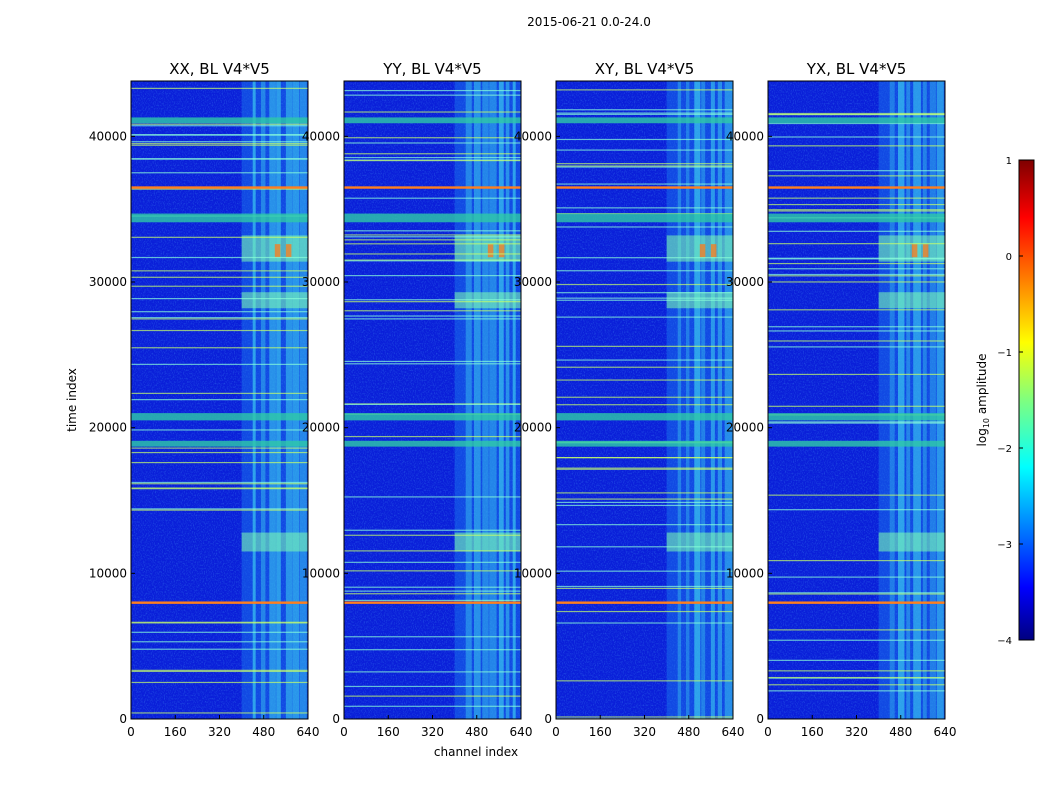  I want to click on y-tick-label: 30000, so click(745, 282).